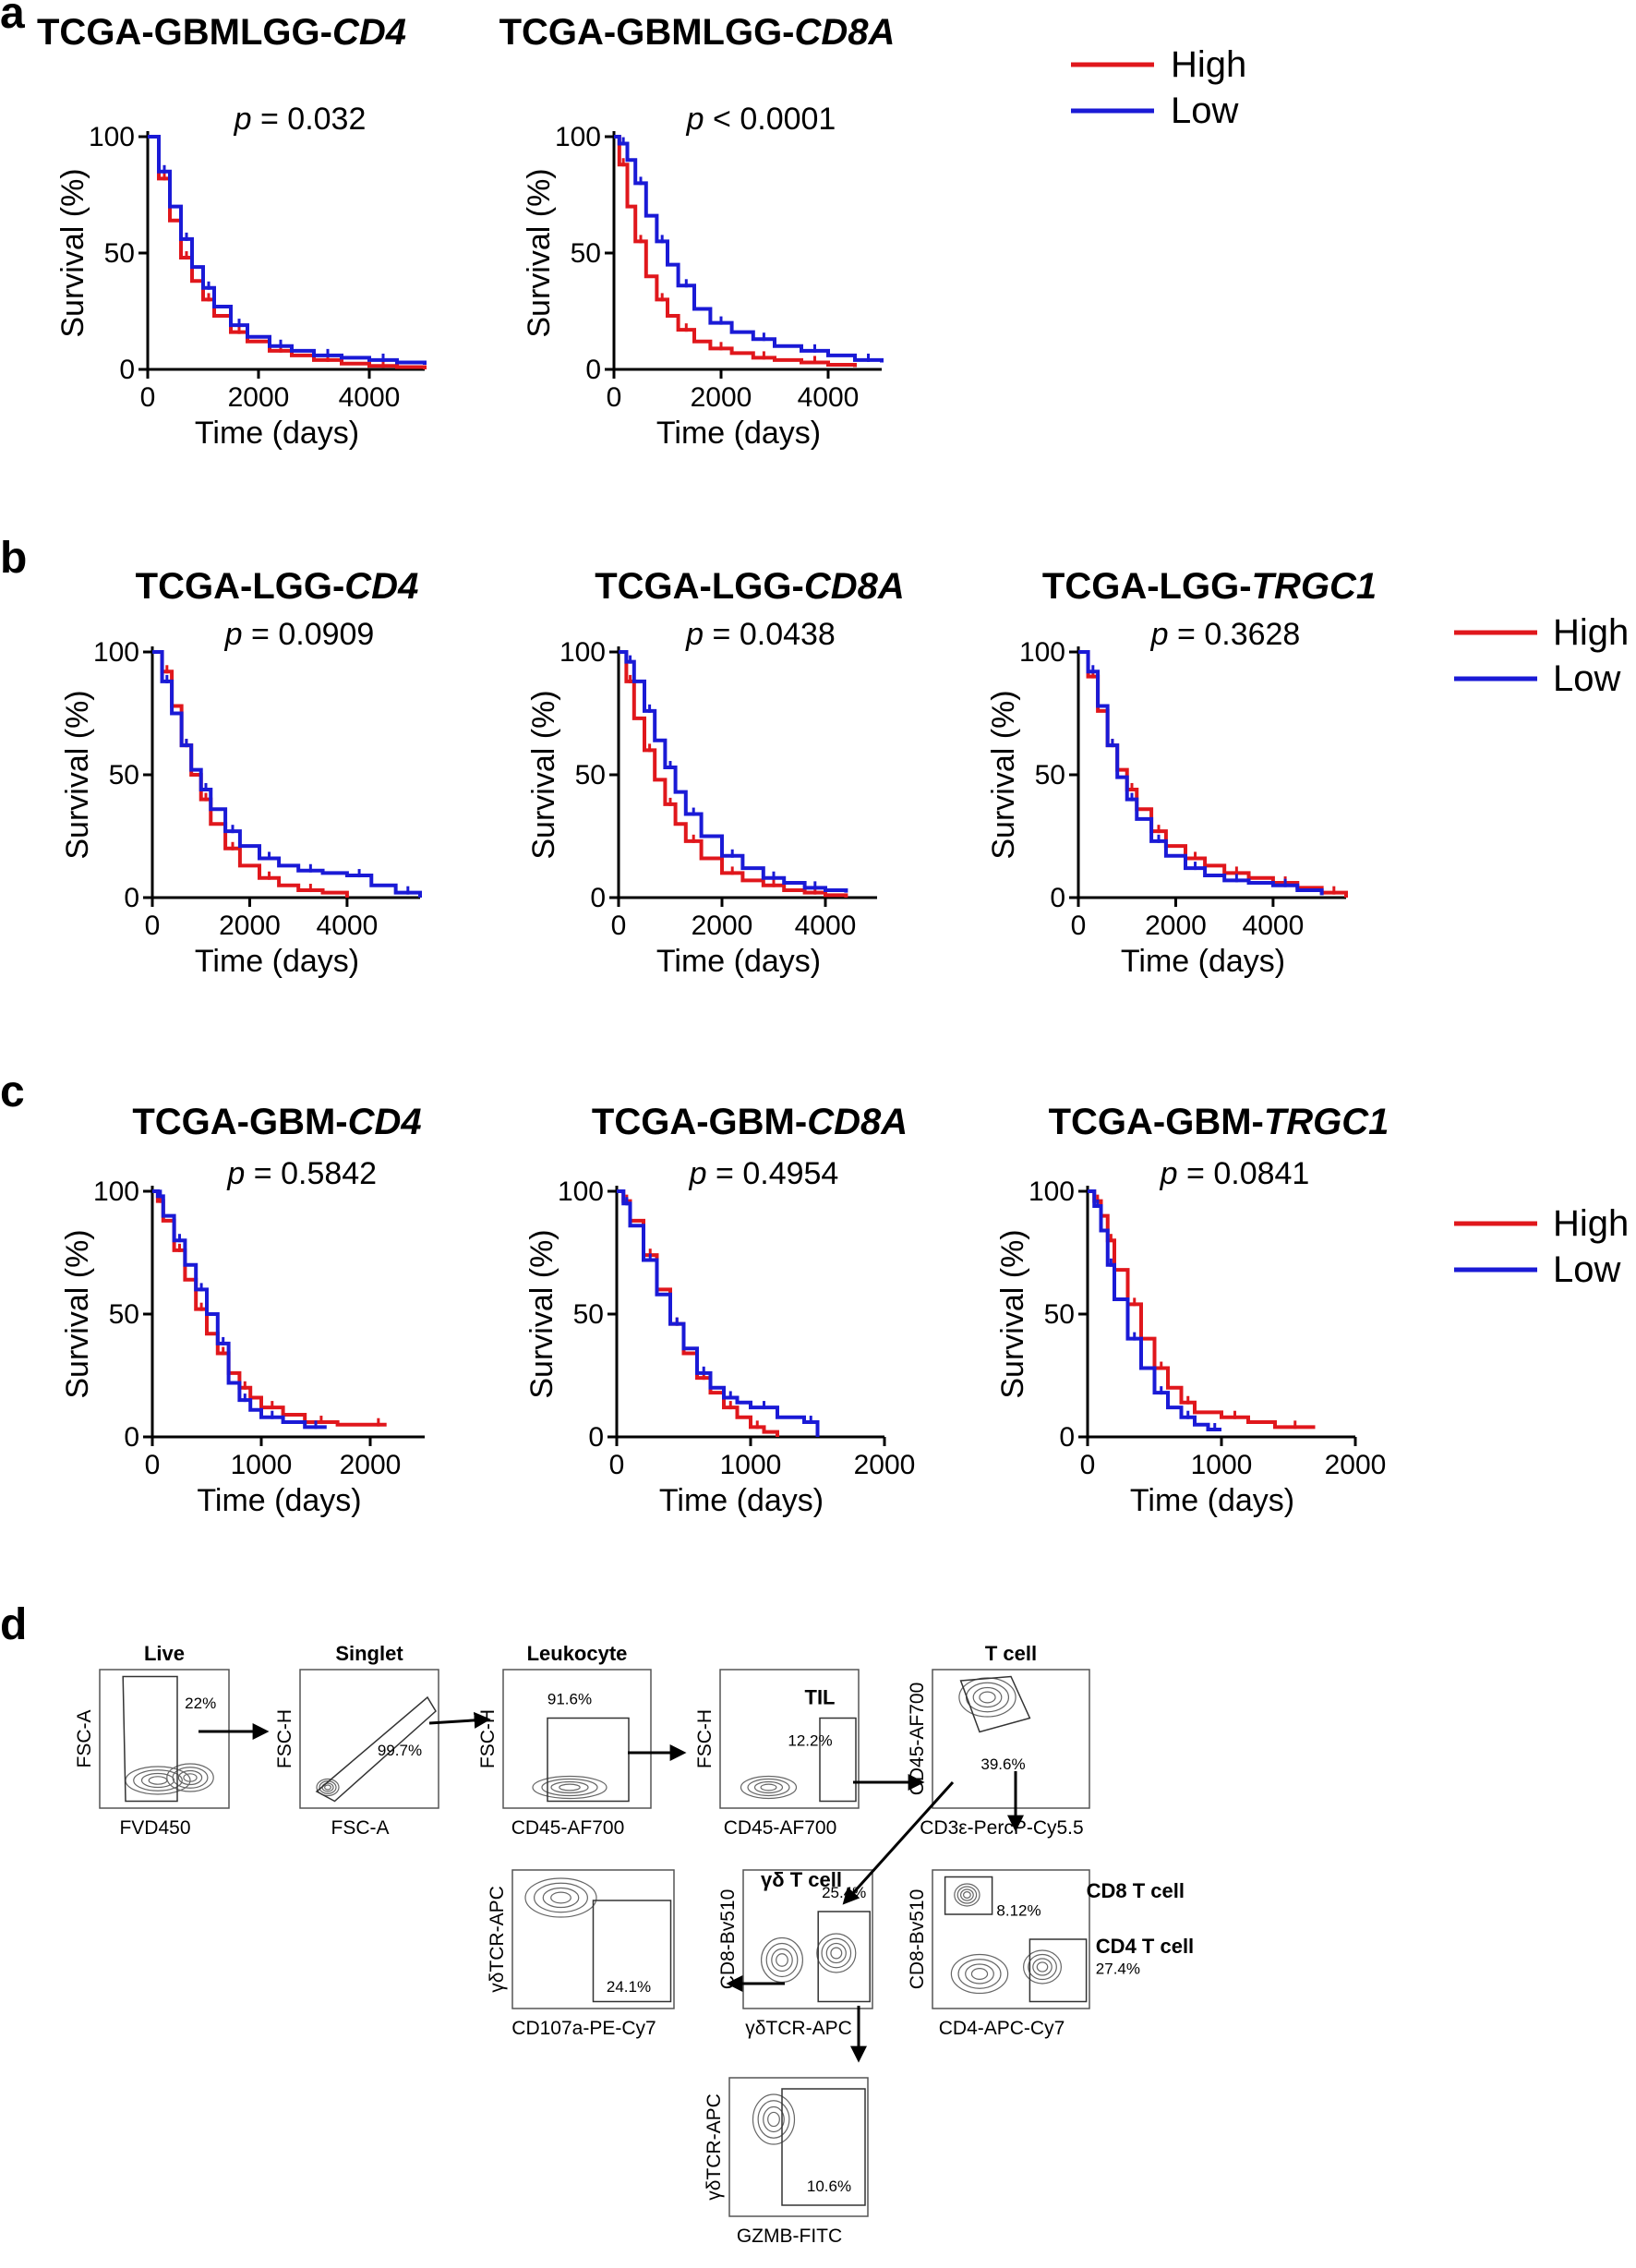  What do you see at coordinates (798, 2028) in the screenshot?
I see `x-axis-label: γδTCR-APC` at bounding box center [798, 2028].